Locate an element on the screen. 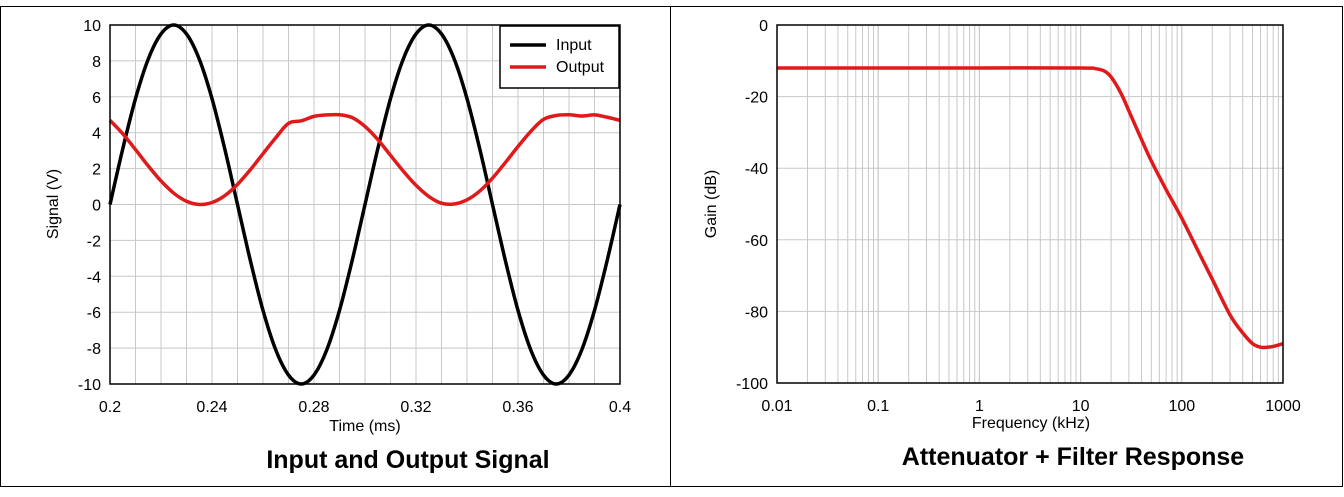 This screenshot has width=1344, height=497. y-tick-label: -6 is located at coordinates (94, 313).